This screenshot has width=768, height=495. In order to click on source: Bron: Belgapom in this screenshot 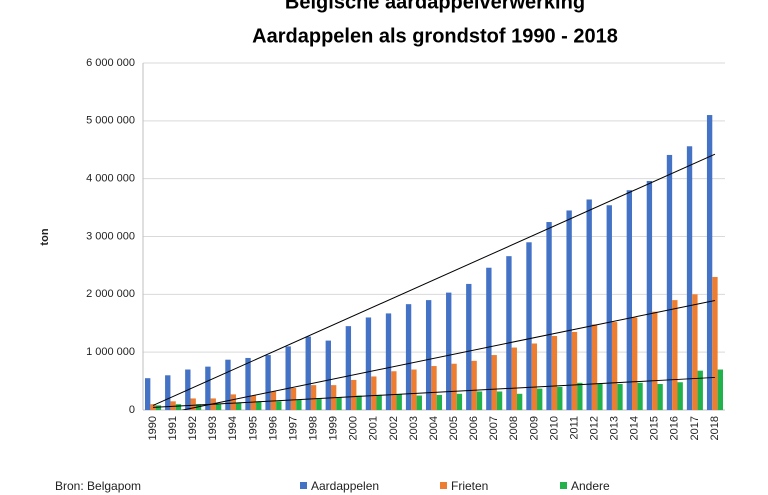, I will do `click(98, 486)`.